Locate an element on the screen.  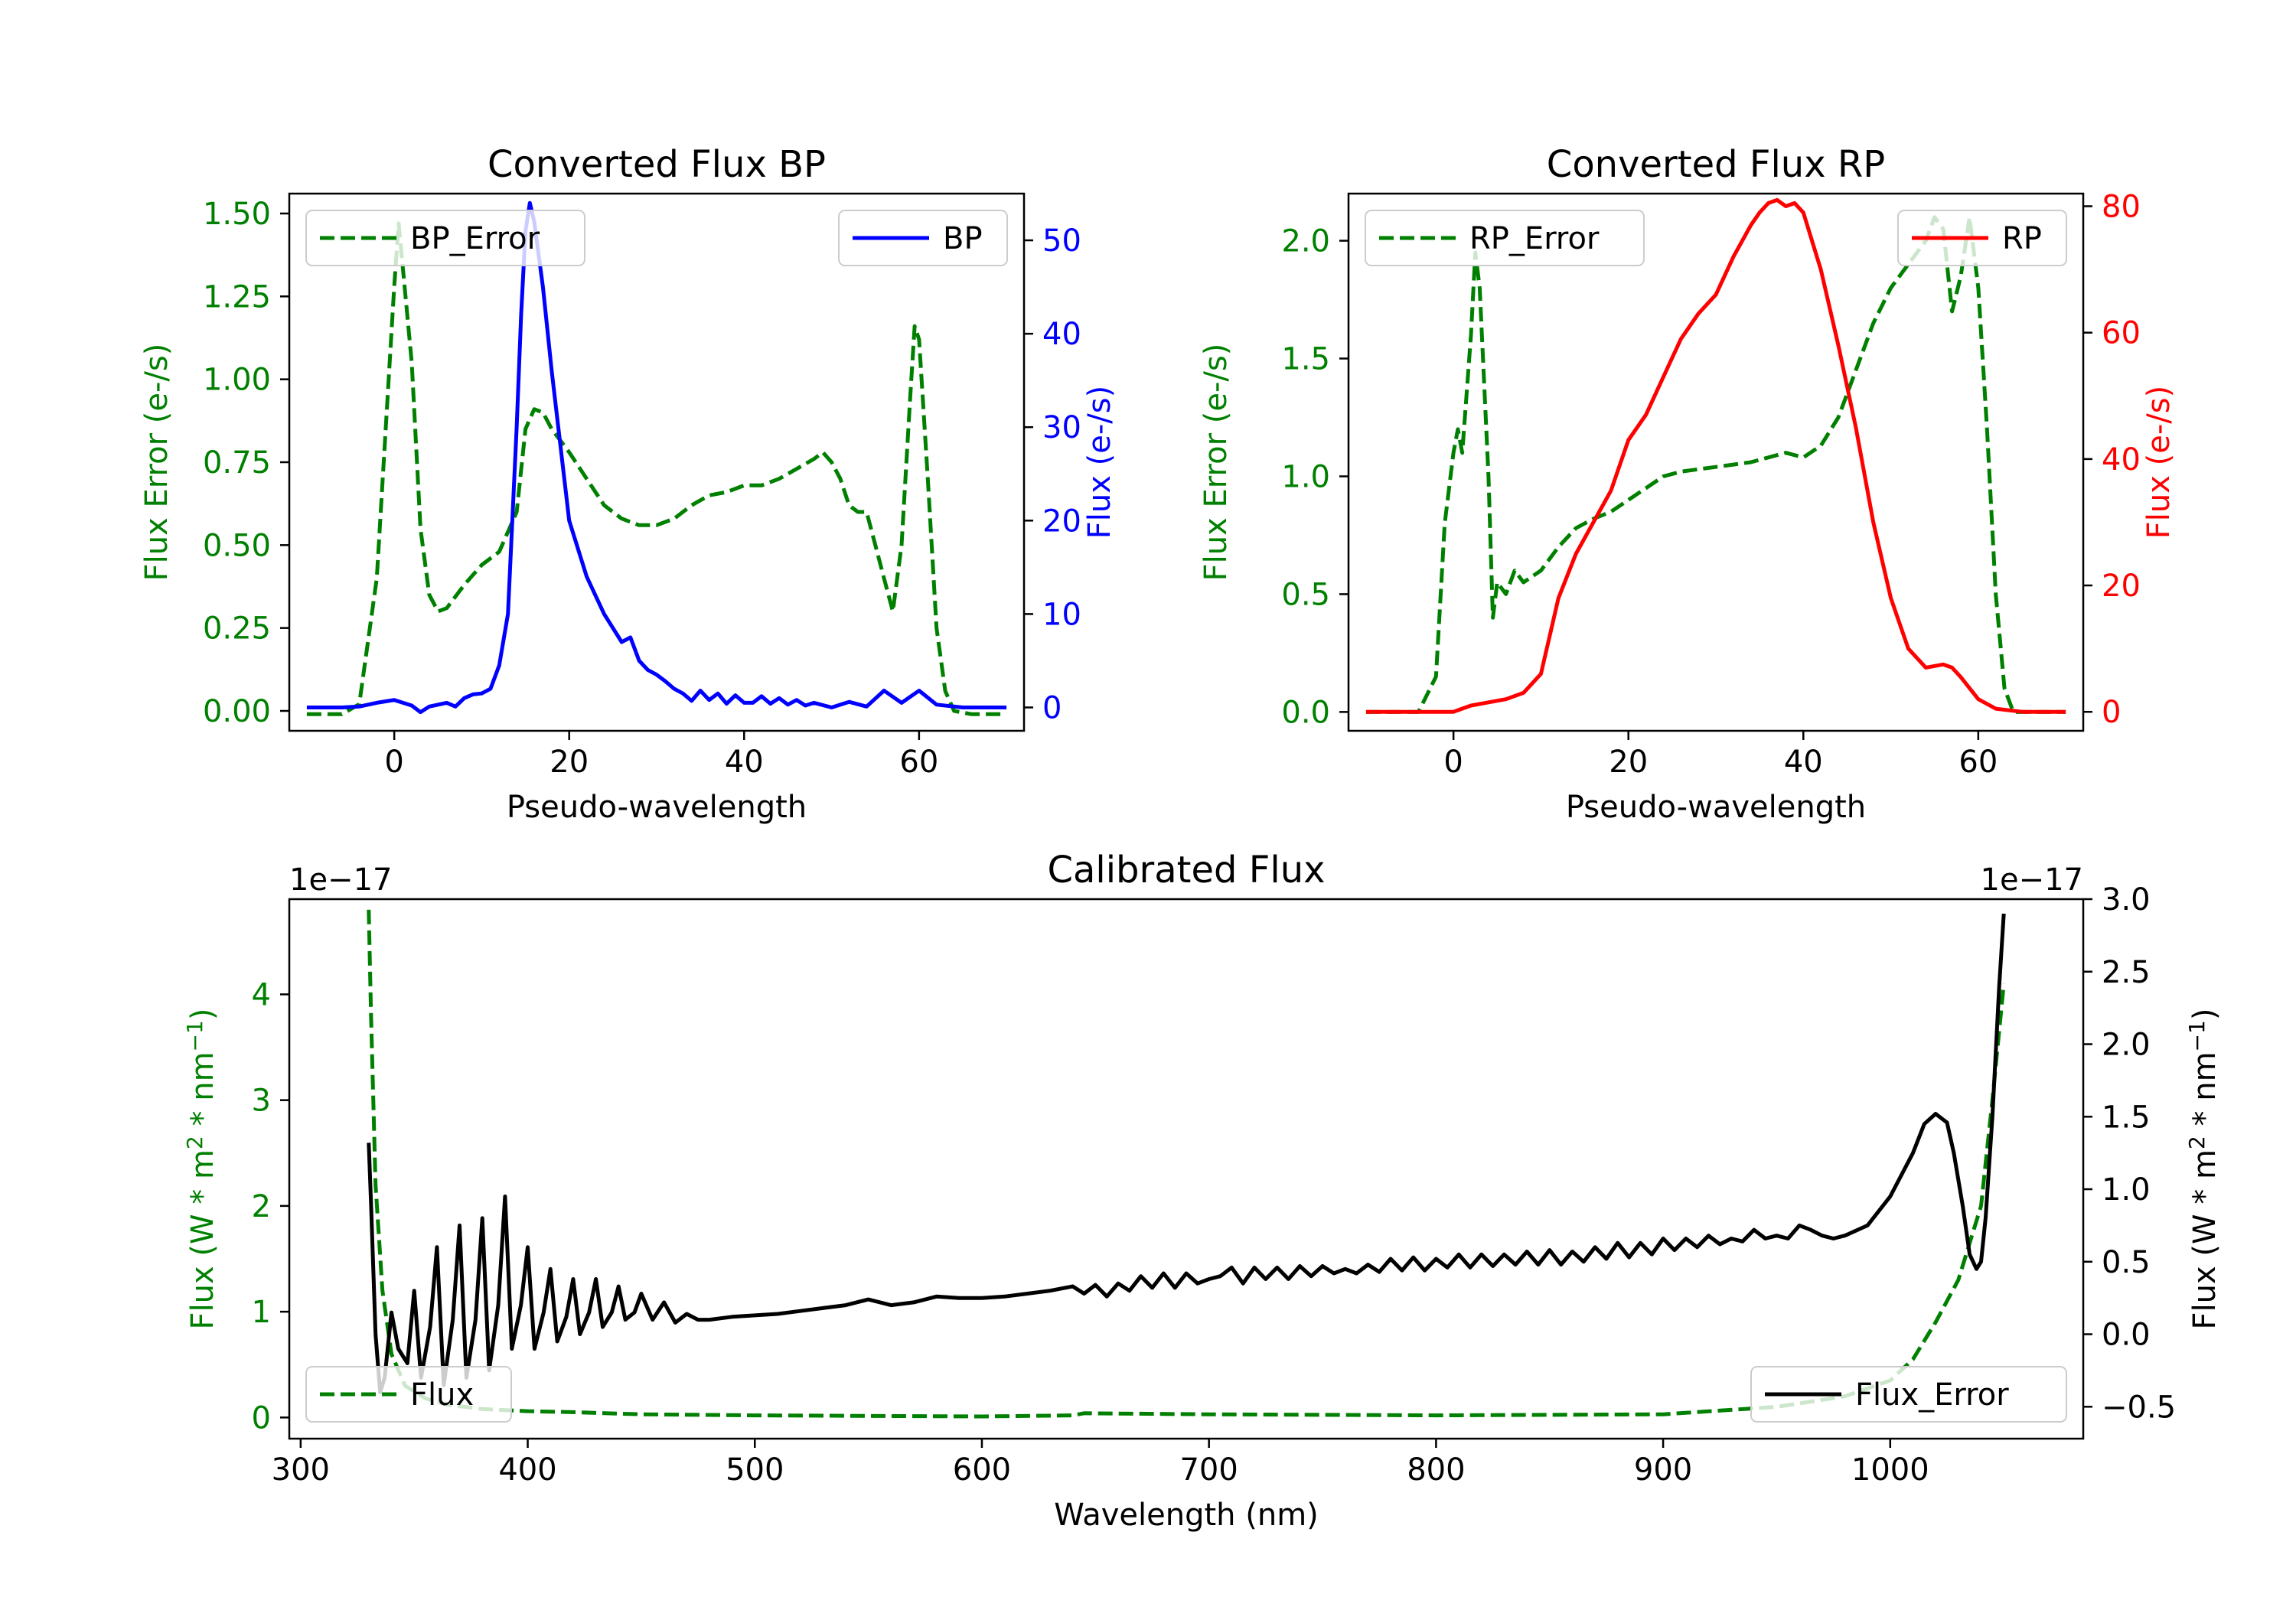
series-line-bp is located at coordinates (656, 457).